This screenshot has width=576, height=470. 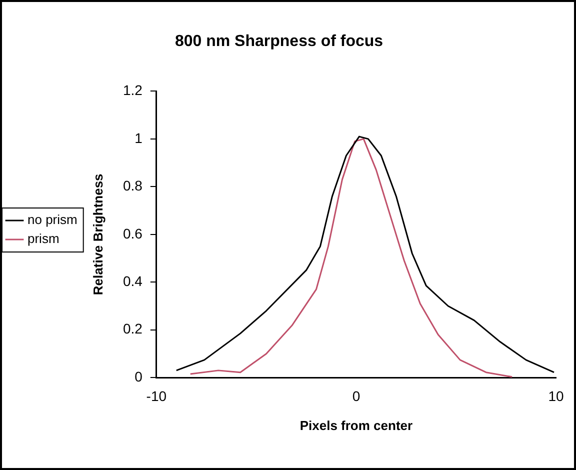 What do you see at coordinates (44, 238) in the screenshot?
I see `legend-label: prism` at bounding box center [44, 238].